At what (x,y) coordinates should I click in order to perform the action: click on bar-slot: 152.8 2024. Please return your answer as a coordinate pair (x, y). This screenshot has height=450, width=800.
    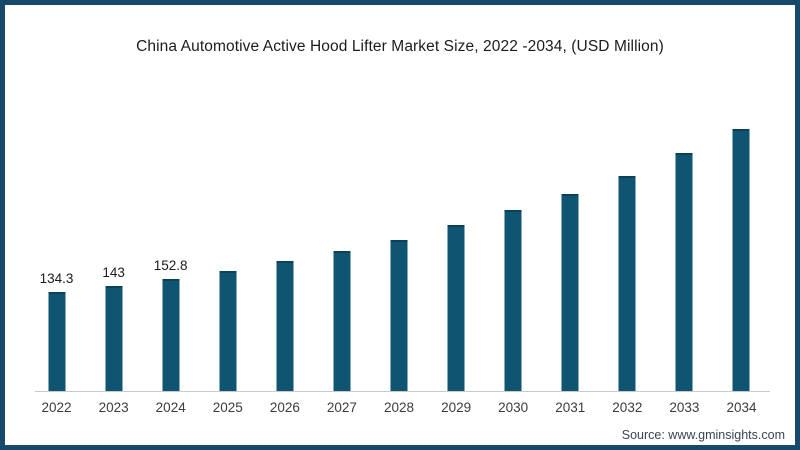
    Looking at the image, I should click on (170, 253).